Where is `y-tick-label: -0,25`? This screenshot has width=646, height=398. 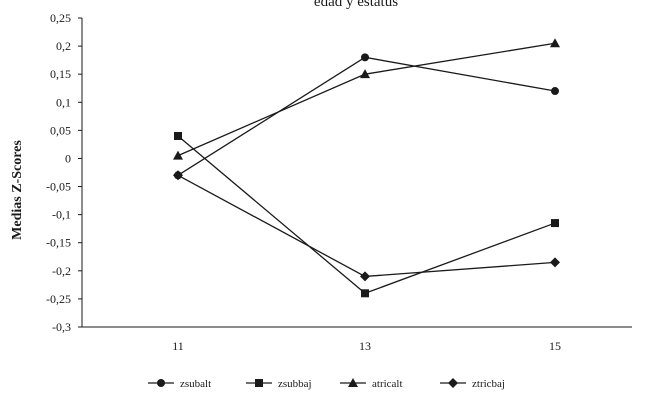 y-tick-label: -0,25 is located at coordinates (58, 299).